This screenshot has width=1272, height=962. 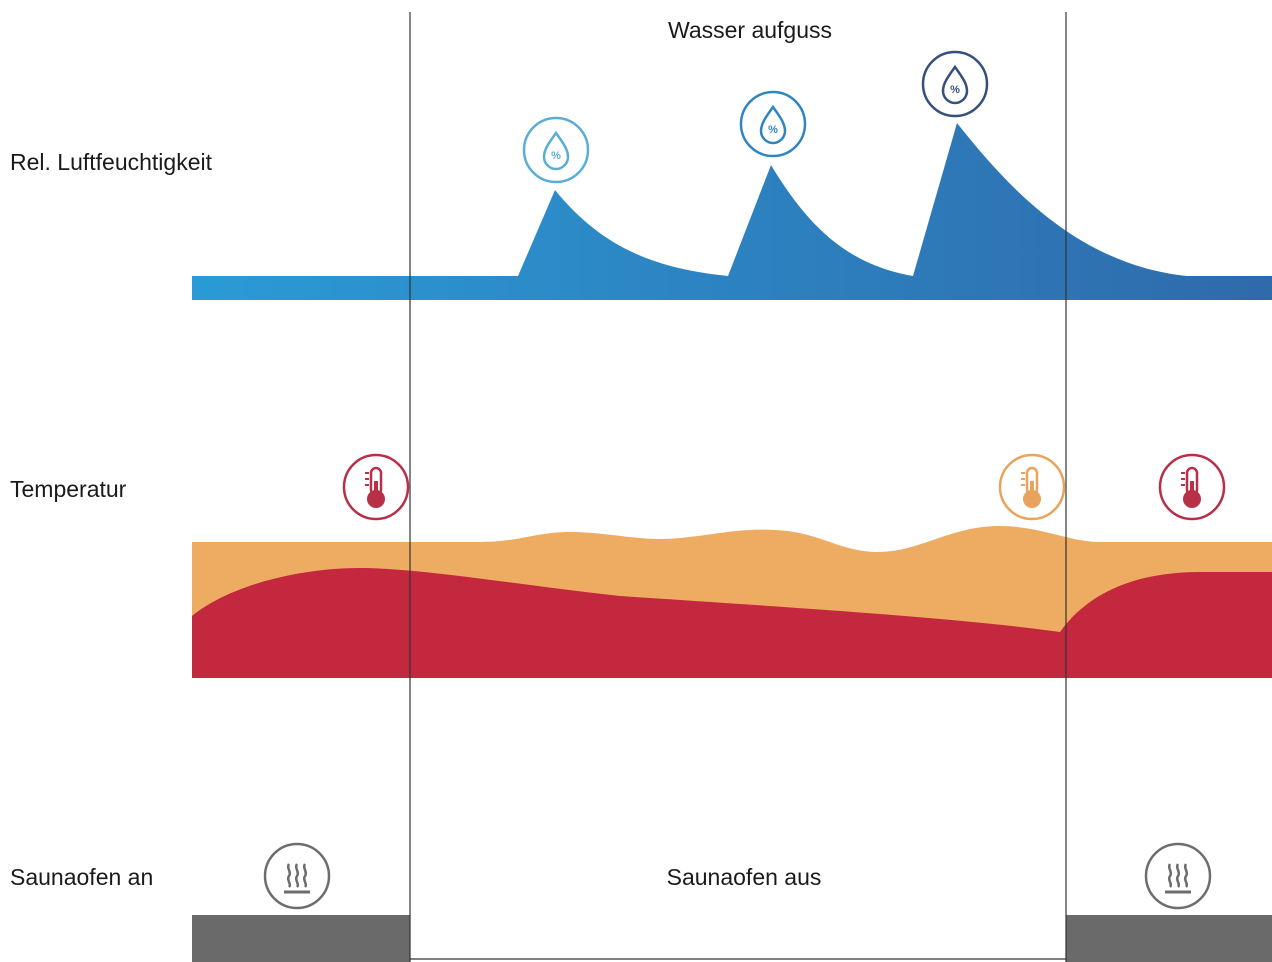 I want to click on heater-on-row-label: Saunaofen an, so click(x=81, y=877).